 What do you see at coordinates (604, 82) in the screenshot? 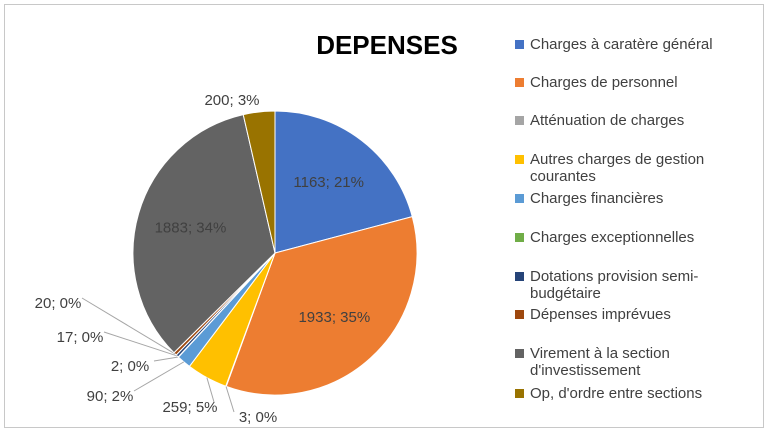
I see `legend-label: Charges de personnel` at bounding box center [604, 82].